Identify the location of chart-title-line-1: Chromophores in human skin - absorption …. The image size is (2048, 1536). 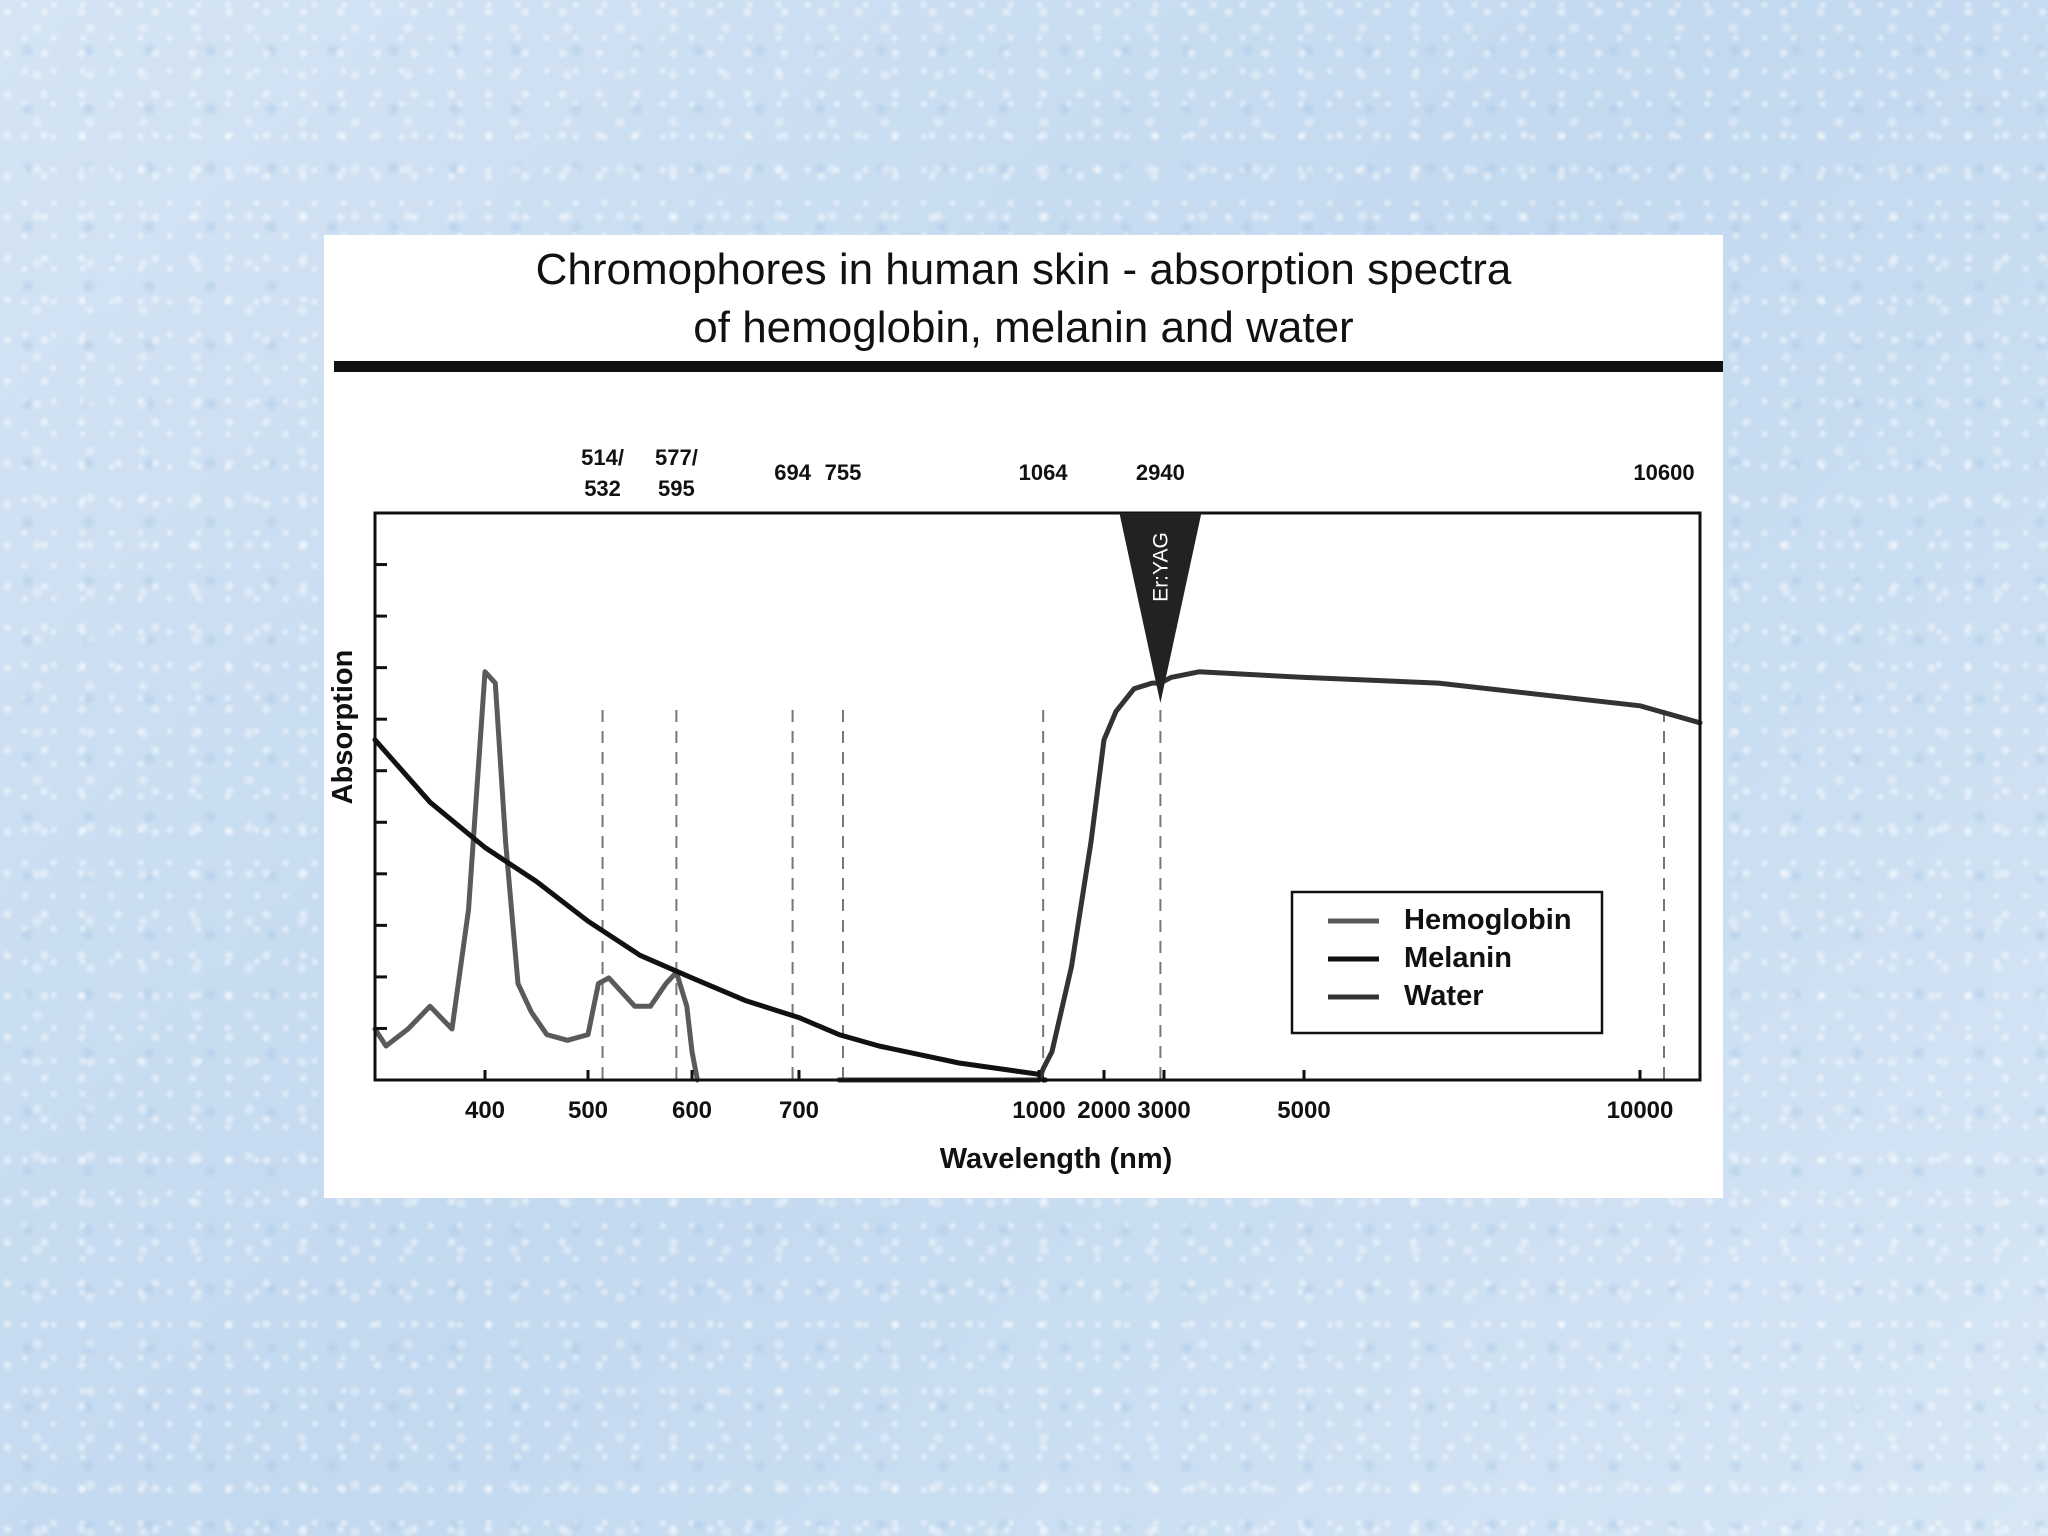
(1023, 269).